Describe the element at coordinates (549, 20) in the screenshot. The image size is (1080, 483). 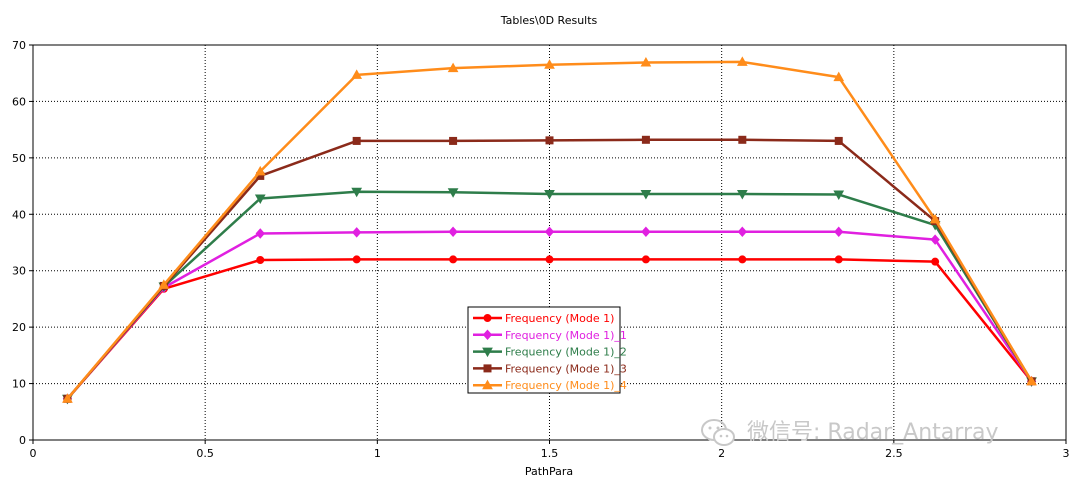
I see `chart-title: Tables\0D Results` at that location.